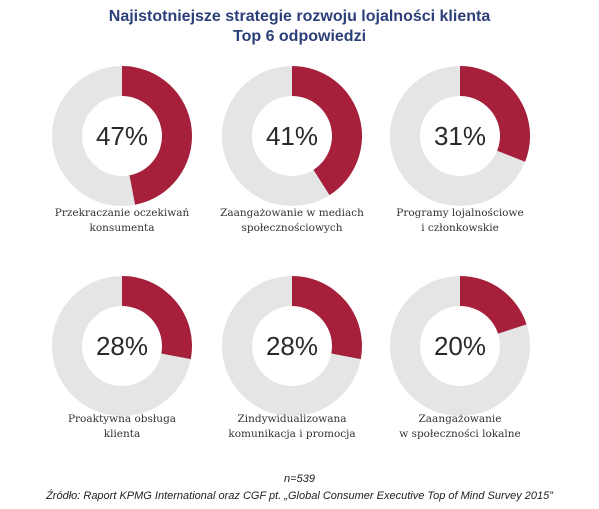 This screenshot has width=599, height=509. Describe the element at coordinates (460, 213) in the screenshot. I see `donut-caption-line: Programy lojalnościowe` at that location.